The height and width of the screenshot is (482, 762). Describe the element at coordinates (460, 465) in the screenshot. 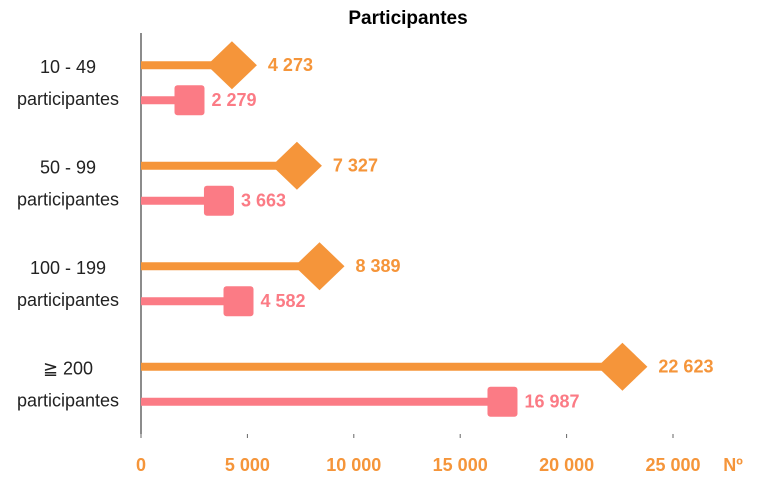

I see `x-tick-label: 15 000` at that location.